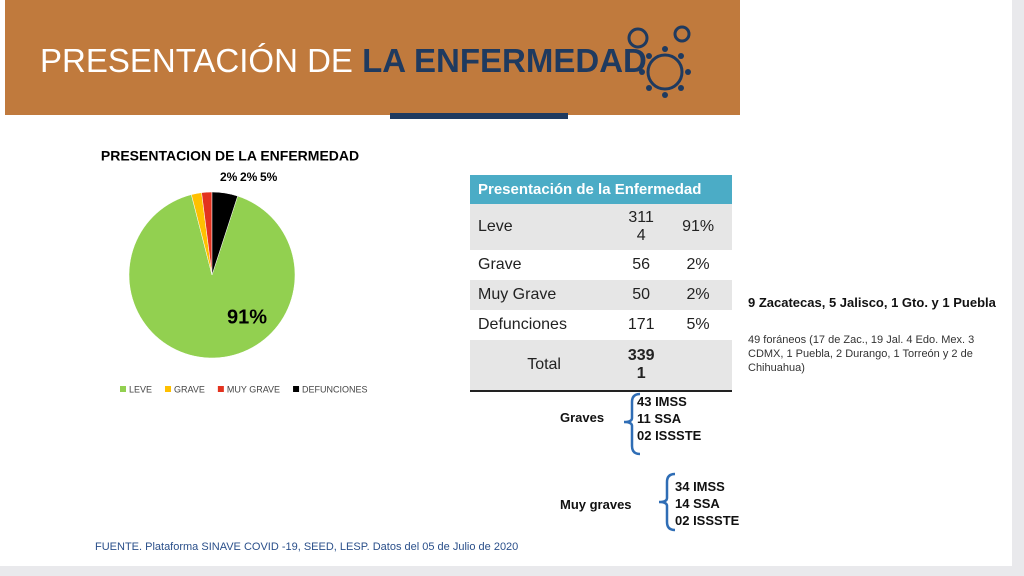  Describe the element at coordinates (641, 227) in the screenshot. I see `cell: 3114` at that location.